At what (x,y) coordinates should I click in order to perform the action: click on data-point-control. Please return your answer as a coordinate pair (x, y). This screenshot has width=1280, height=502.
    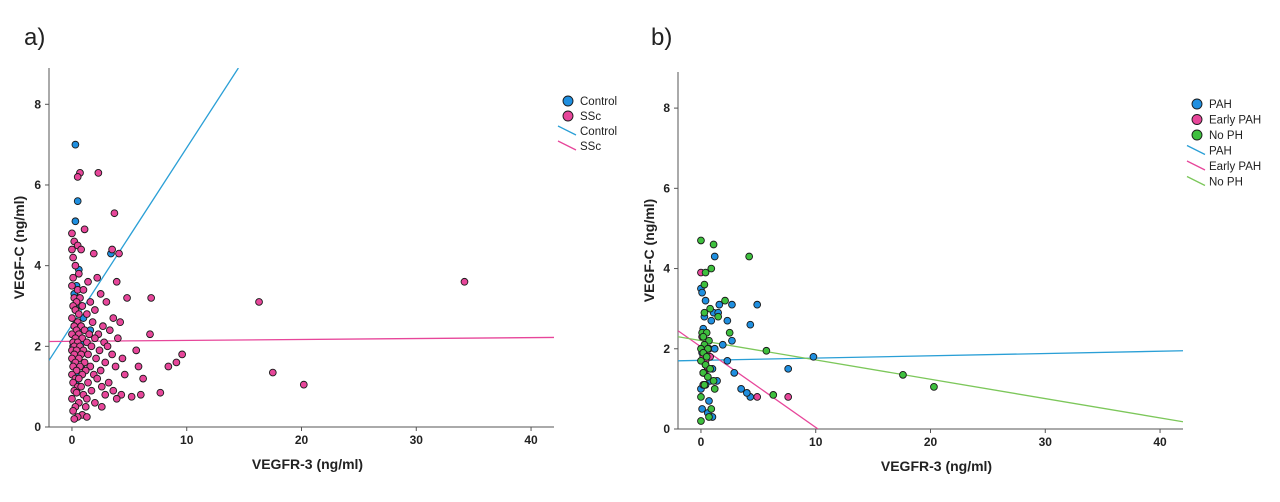
    Looking at the image, I should click on (75, 221).